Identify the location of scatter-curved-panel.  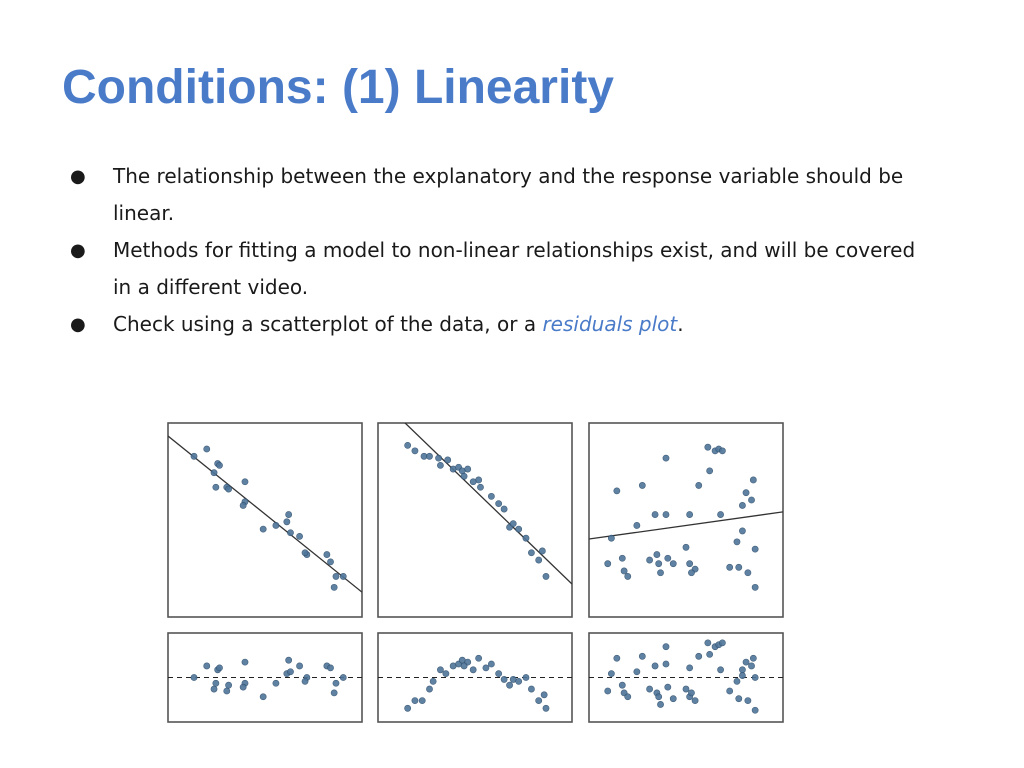
(475, 520).